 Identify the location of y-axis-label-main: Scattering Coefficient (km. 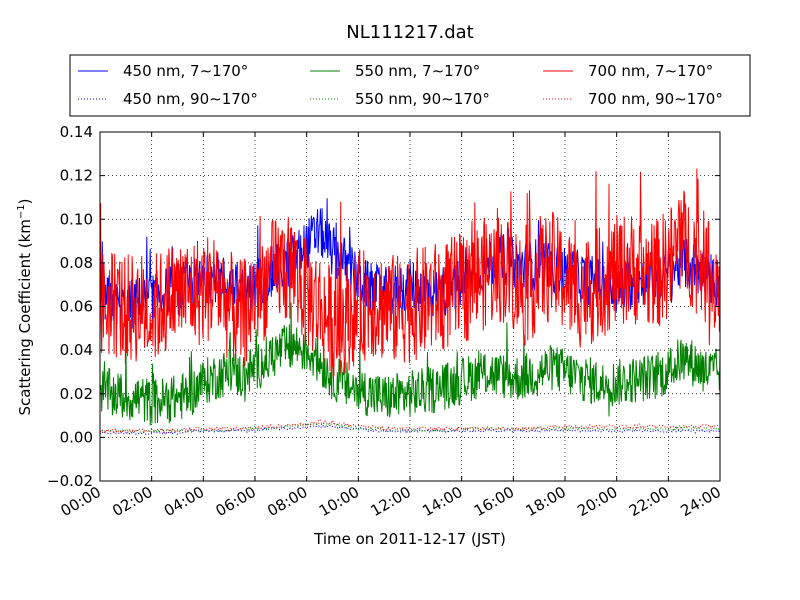
(25, 317).